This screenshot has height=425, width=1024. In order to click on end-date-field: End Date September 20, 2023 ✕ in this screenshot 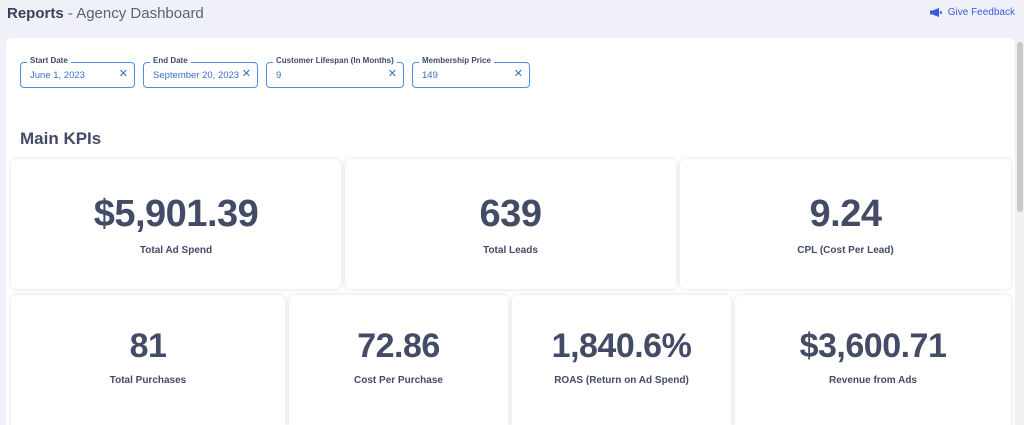, I will do `click(200, 72)`.